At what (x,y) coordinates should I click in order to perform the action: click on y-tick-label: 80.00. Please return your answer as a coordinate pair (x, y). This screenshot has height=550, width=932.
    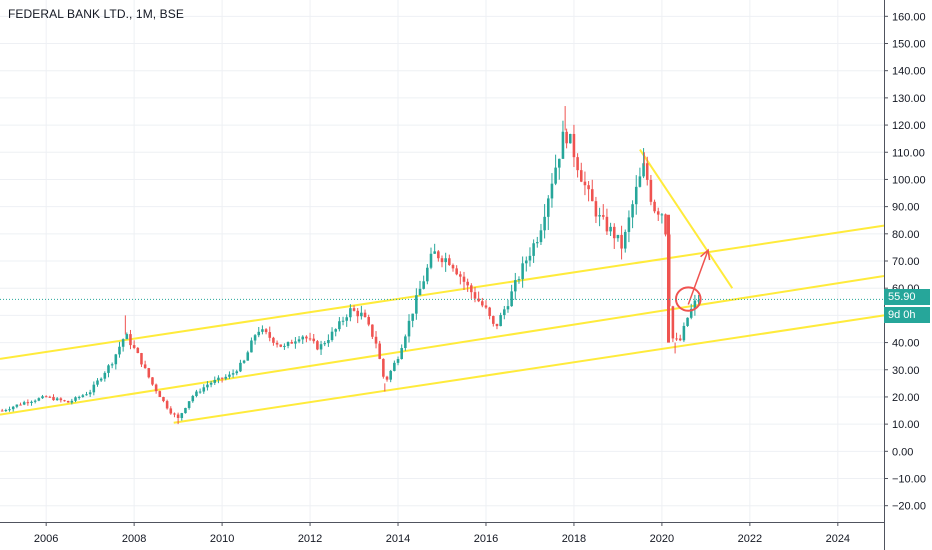
    Looking at the image, I should click on (906, 235).